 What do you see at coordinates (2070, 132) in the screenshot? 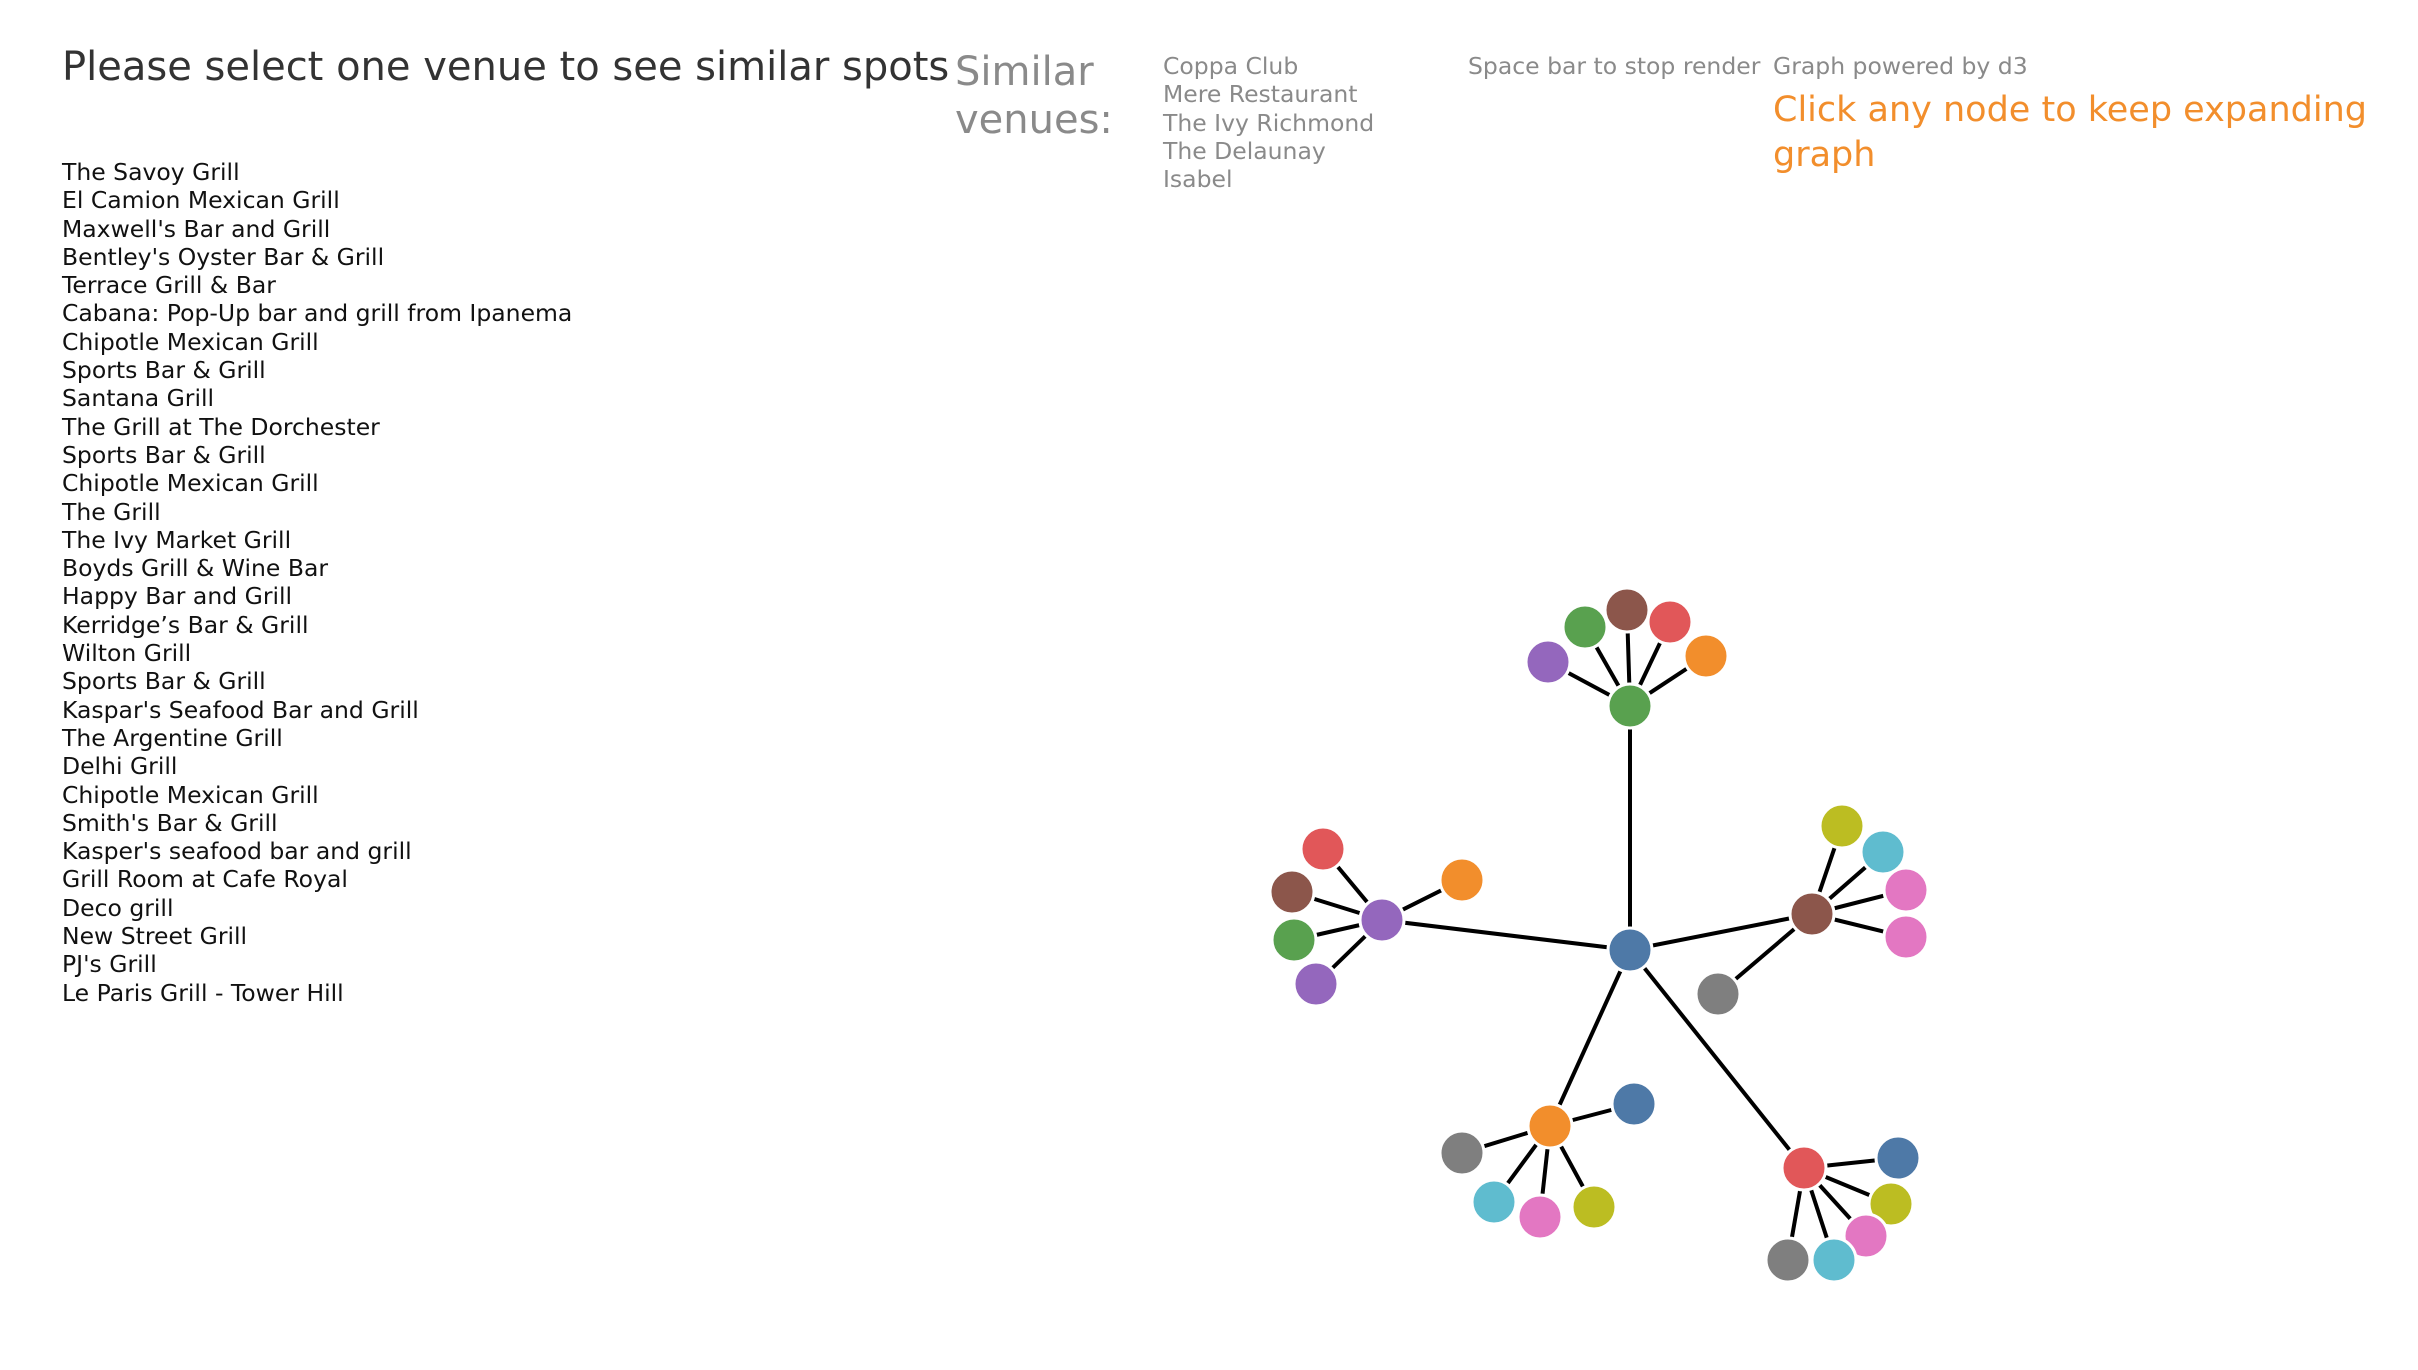
I see `expand-graph-instruction: Click any node to keep expanding graph` at bounding box center [2070, 132].